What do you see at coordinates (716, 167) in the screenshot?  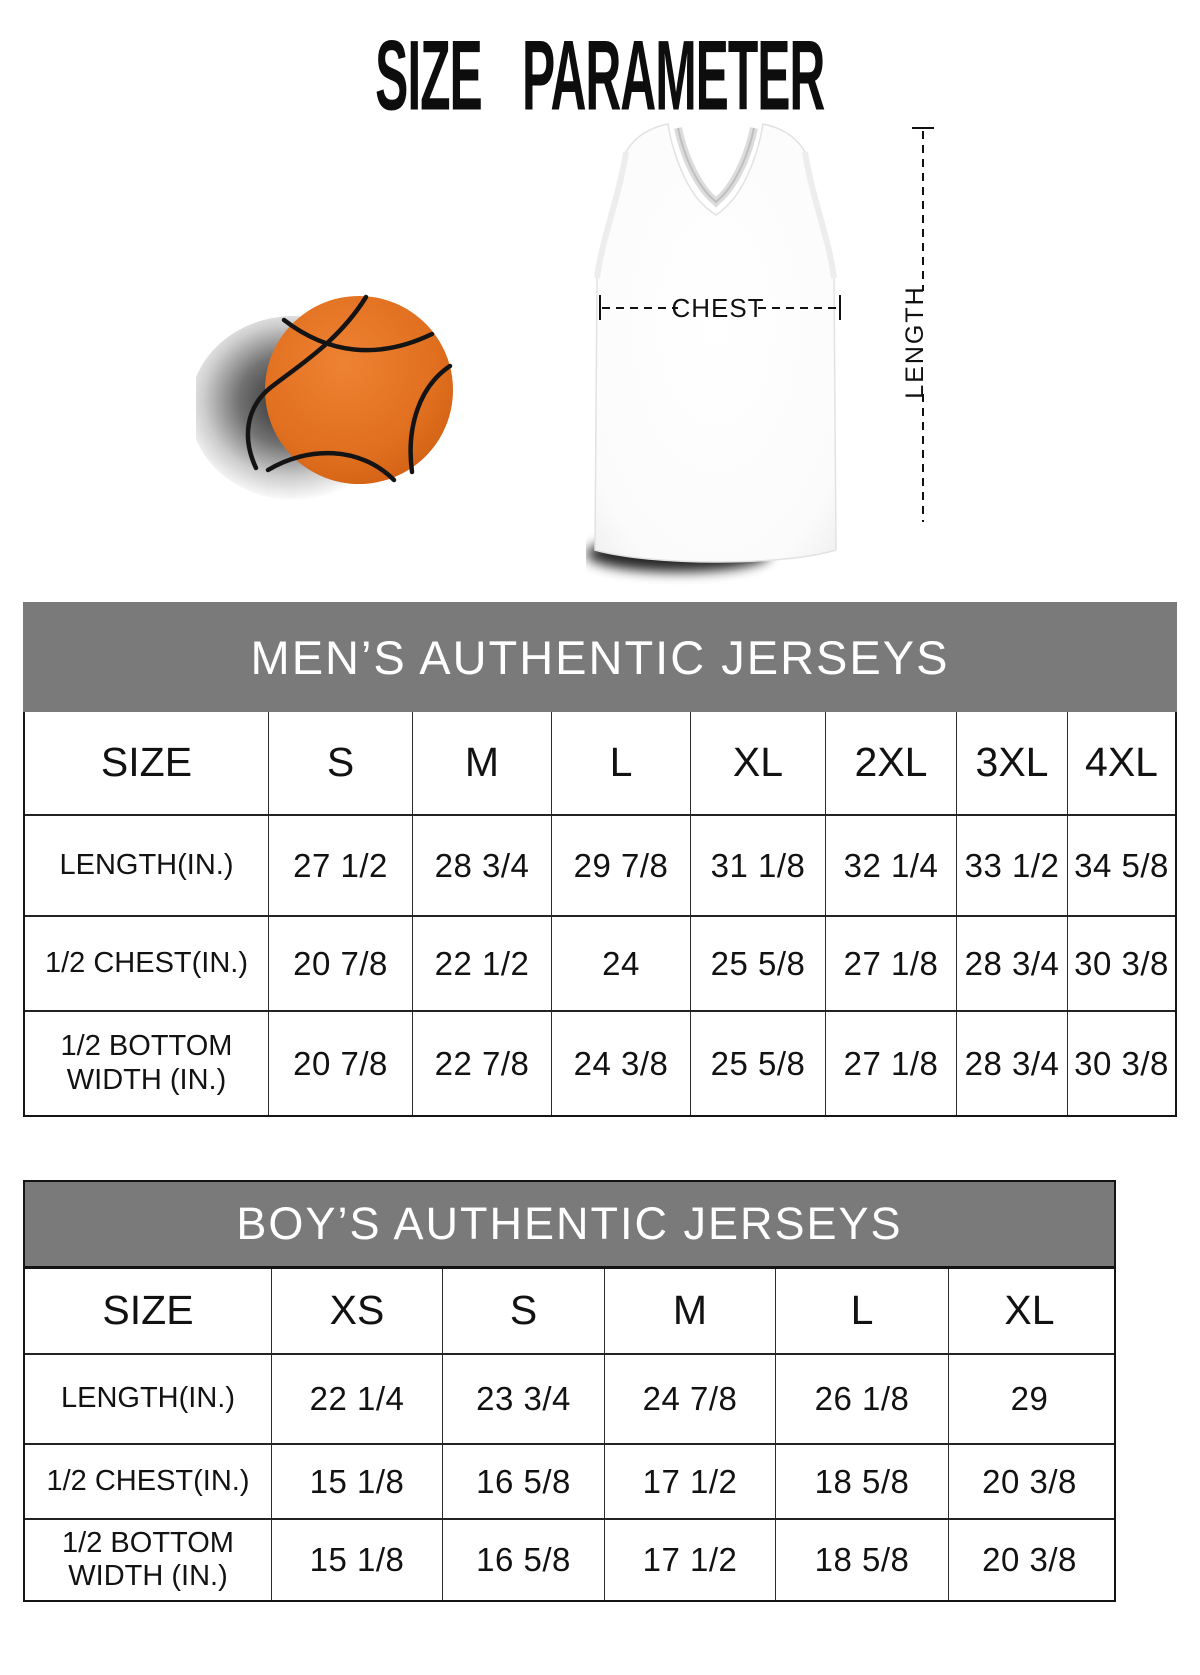 I see `jersey-neck-trim` at bounding box center [716, 167].